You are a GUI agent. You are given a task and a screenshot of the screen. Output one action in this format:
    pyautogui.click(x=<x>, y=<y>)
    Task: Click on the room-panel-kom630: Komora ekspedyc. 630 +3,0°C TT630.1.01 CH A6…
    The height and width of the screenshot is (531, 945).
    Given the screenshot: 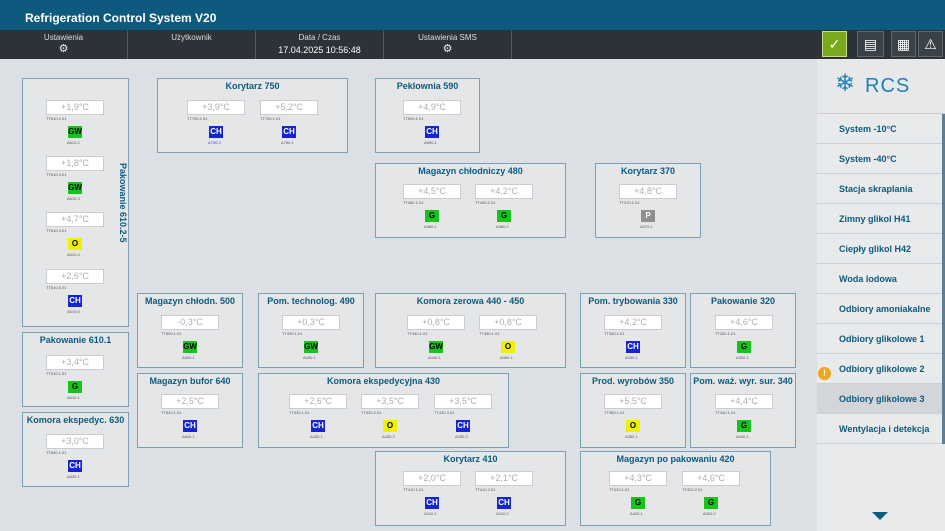 What is the action you would take?
    pyautogui.click(x=75, y=449)
    